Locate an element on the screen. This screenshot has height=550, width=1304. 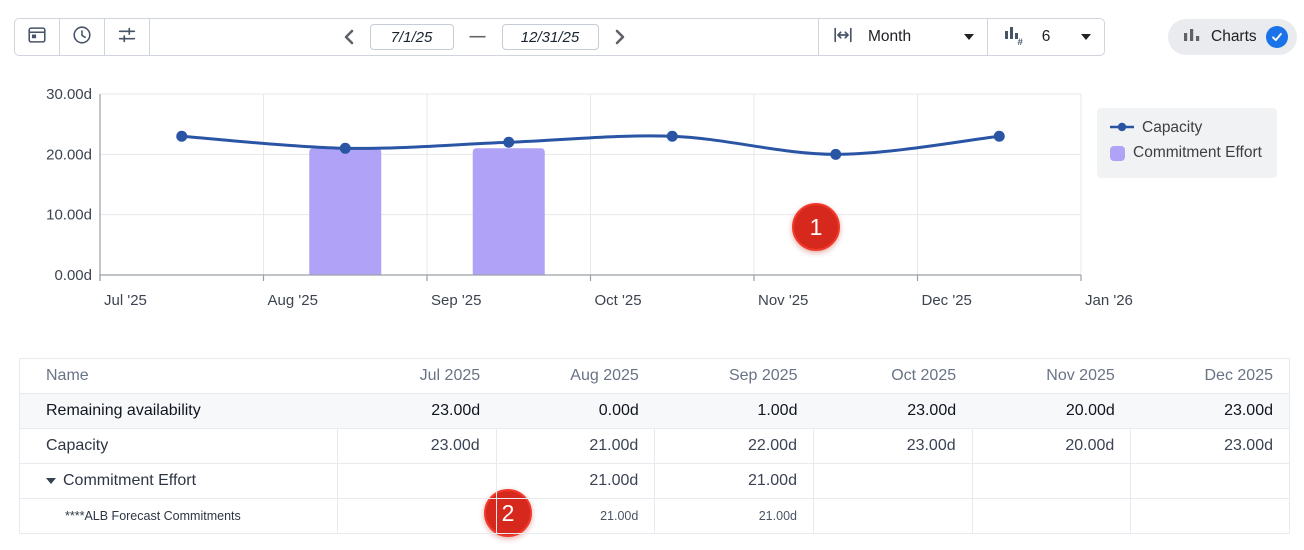
granularity-select: Month is located at coordinates (902, 37).